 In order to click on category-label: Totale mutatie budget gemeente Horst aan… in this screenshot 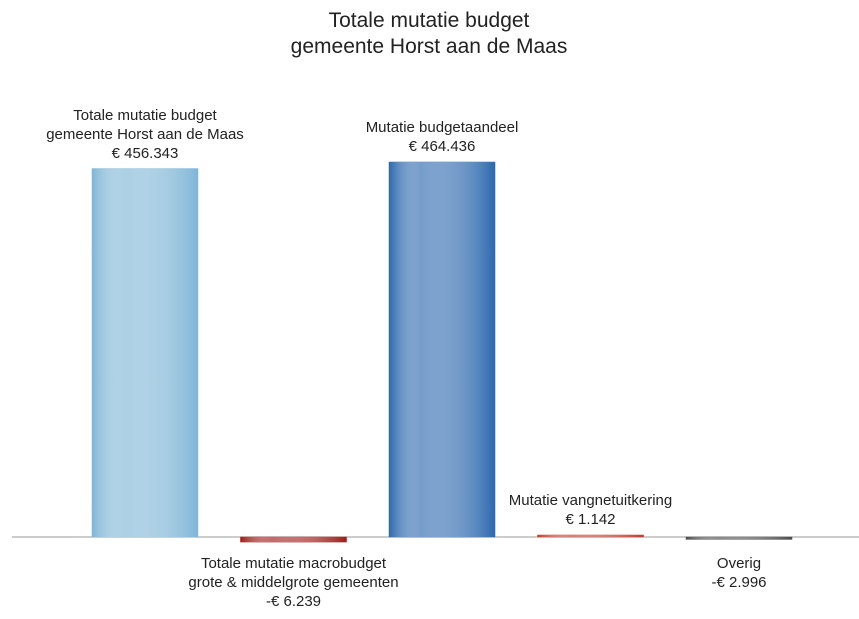, I will do `click(145, 124)`.